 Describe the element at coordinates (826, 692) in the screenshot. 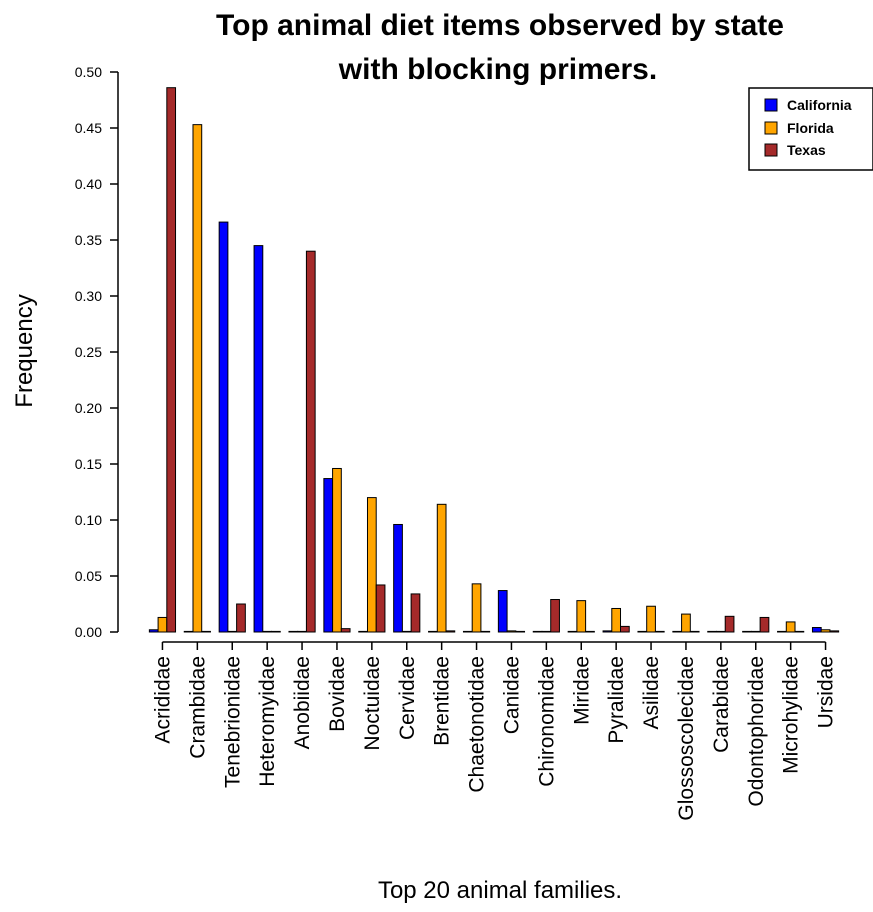

I see `x-tick-label: Ursidae` at that location.